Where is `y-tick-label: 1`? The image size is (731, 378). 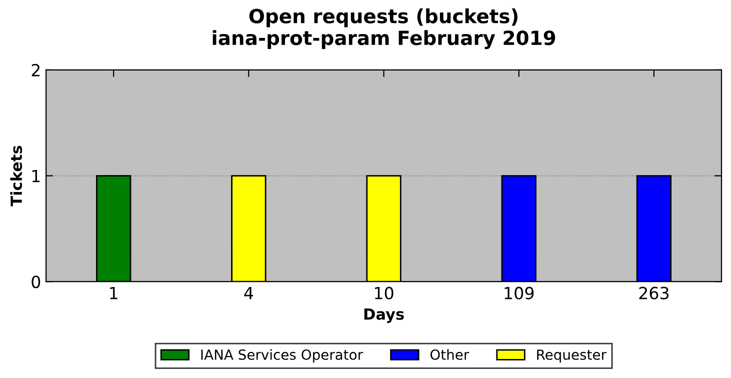 y-tick-label: 1 is located at coordinates (36, 176).